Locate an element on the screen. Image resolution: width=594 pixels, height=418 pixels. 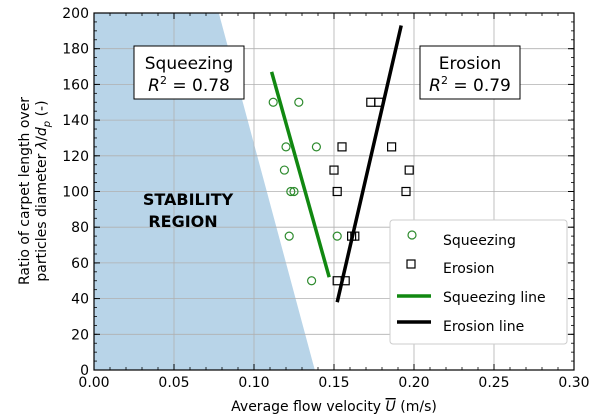
erosion-annotation-frame is located at coordinates (470, 72).